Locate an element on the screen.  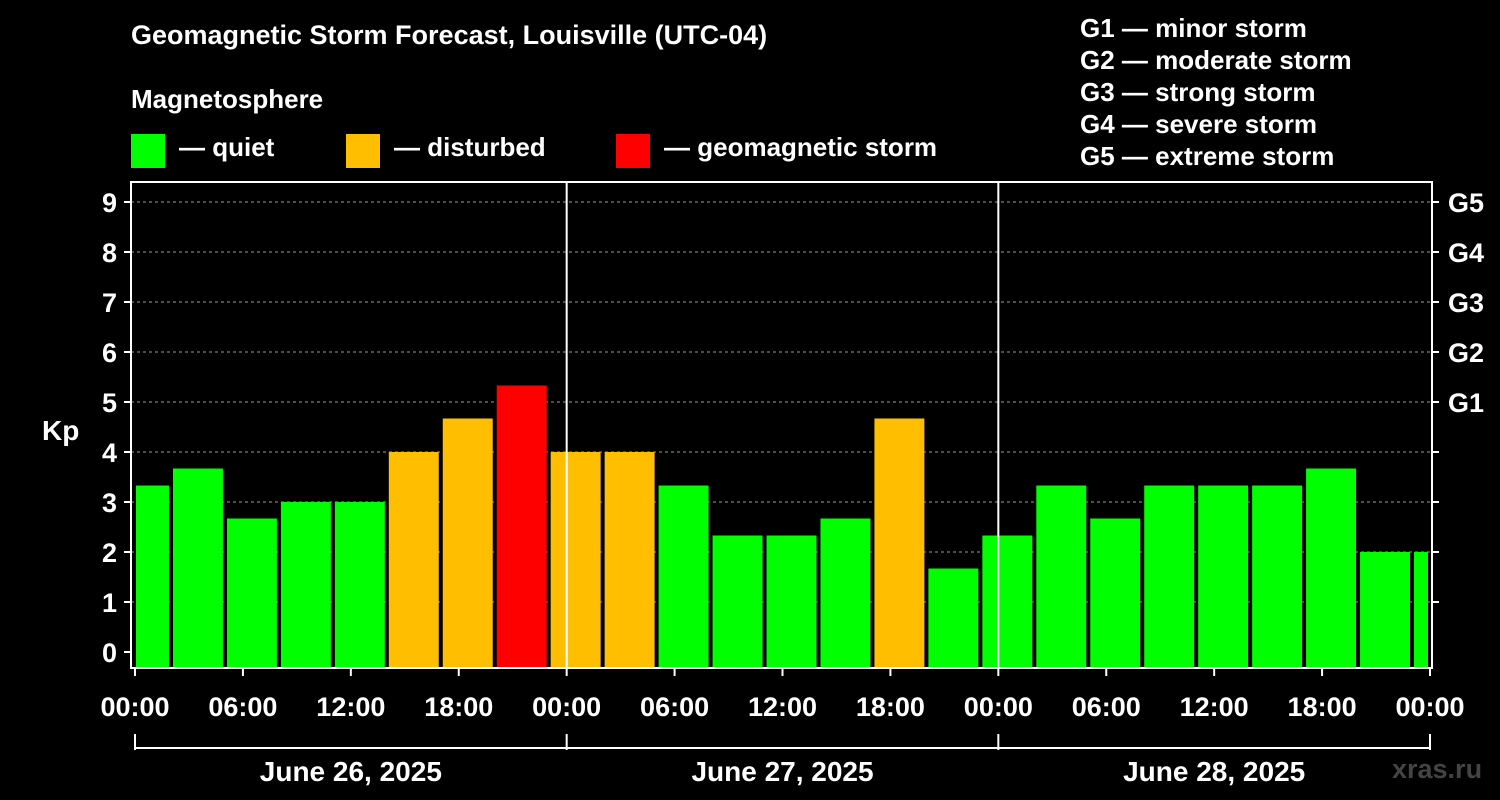
y-tick-label: 1 is located at coordinates (109, 603).